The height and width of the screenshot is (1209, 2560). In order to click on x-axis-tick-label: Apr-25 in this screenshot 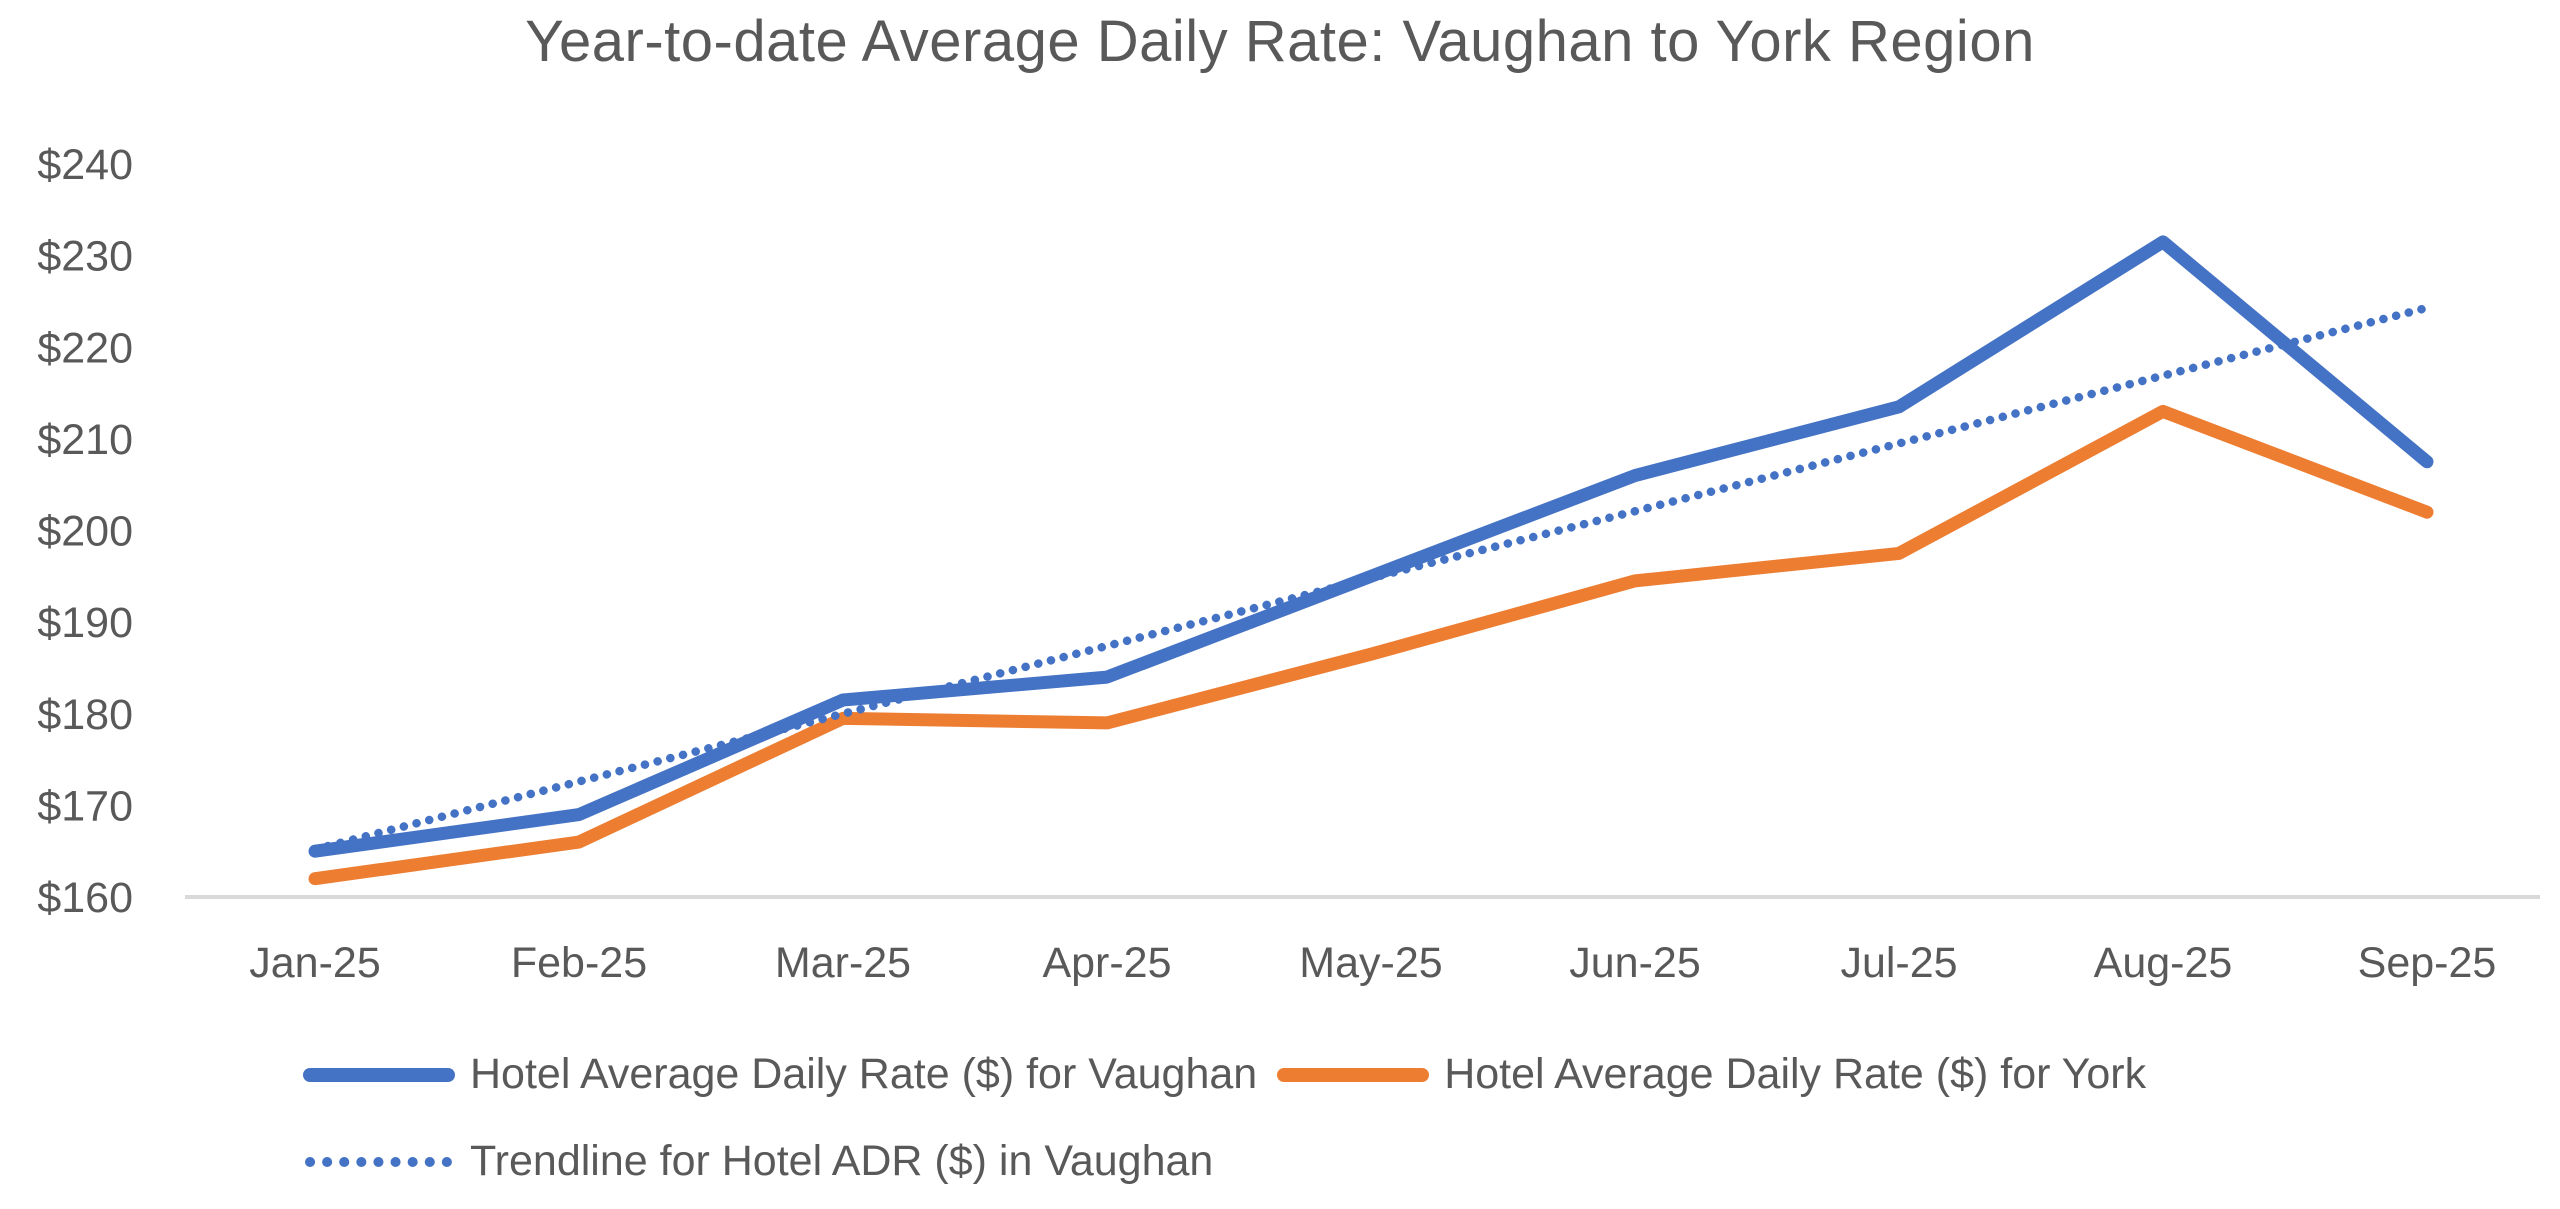, I will do `click(1106, 963)`.